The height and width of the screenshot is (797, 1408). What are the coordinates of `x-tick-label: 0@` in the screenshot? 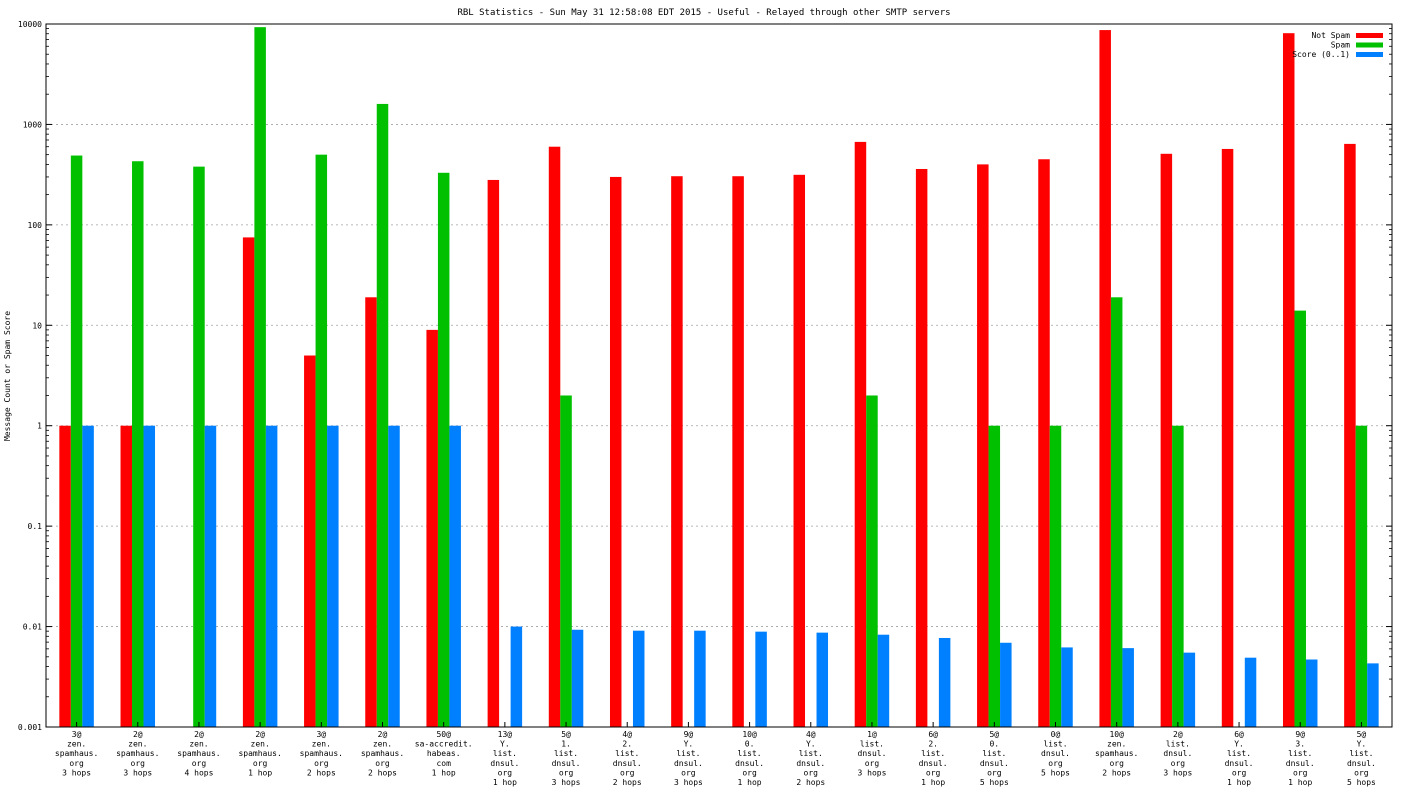 It's located at (1056, 734).